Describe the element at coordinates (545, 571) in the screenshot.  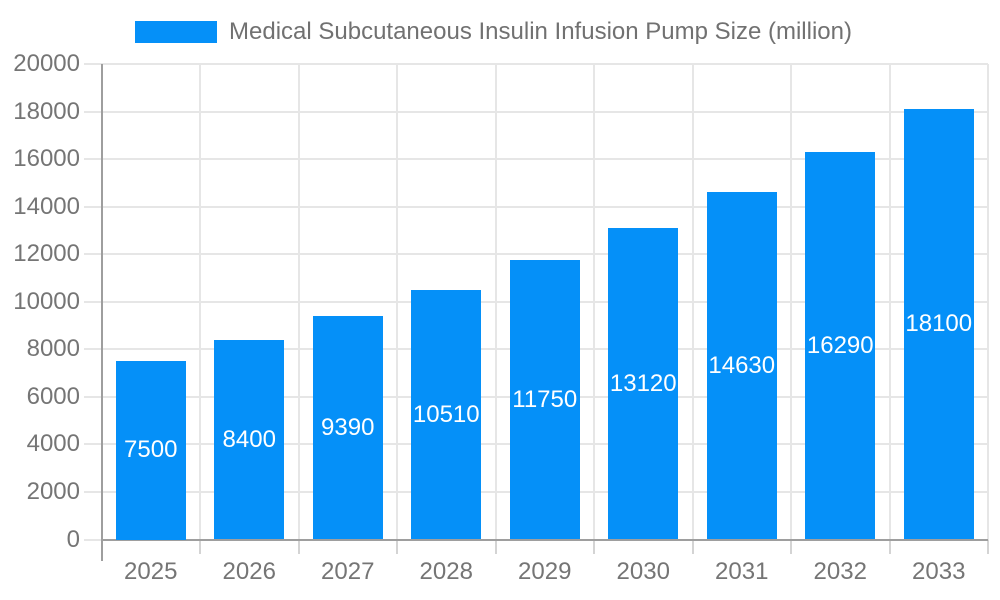
I see `x-axis-category-label: 2029` at that location.